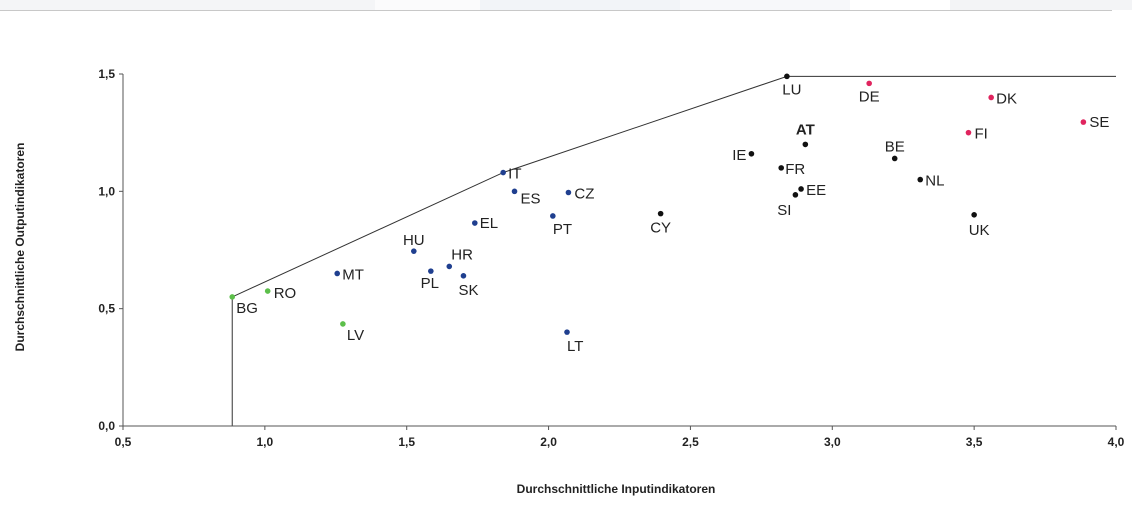  I want to click on x-axis-title: Durchschnittliche Inputindikatoren, so click(616, 489).